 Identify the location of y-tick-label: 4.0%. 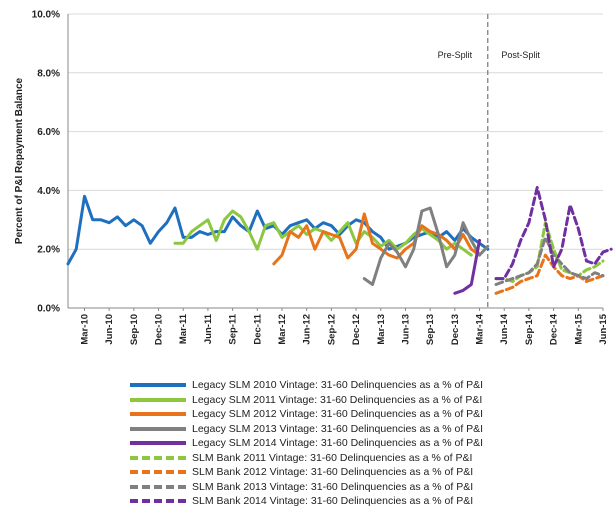
(48, 191).